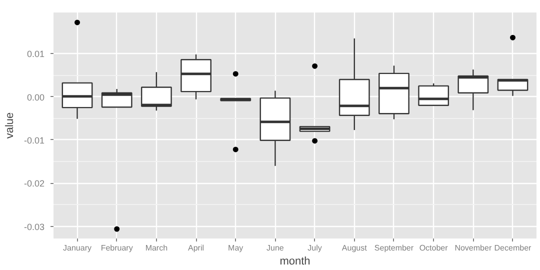 Image resolution: width=540 pixels, height=270 pixels. I want to click on x-tick-label: June, so click(275, 248).